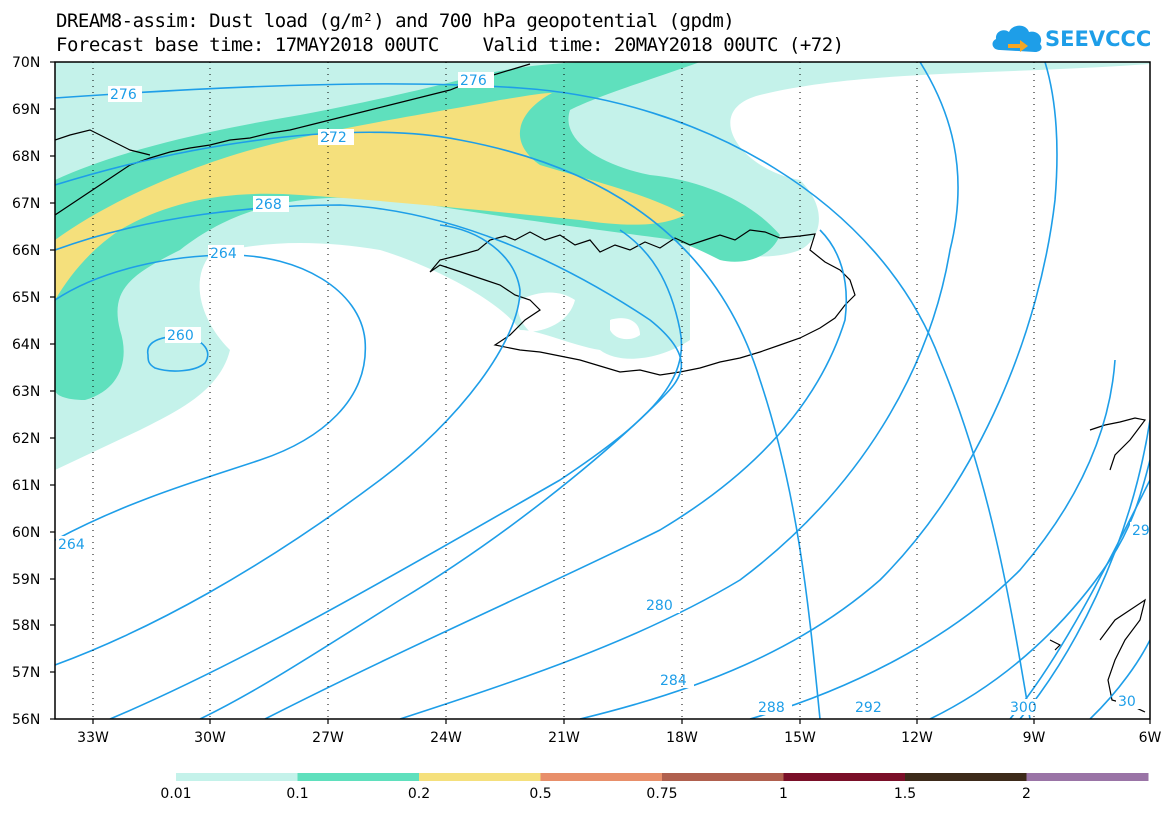  What do you see at coordinates (26, 110) in the screenshot?
I see `lat-label-69n: 69N` at bounding box center [26, 110].